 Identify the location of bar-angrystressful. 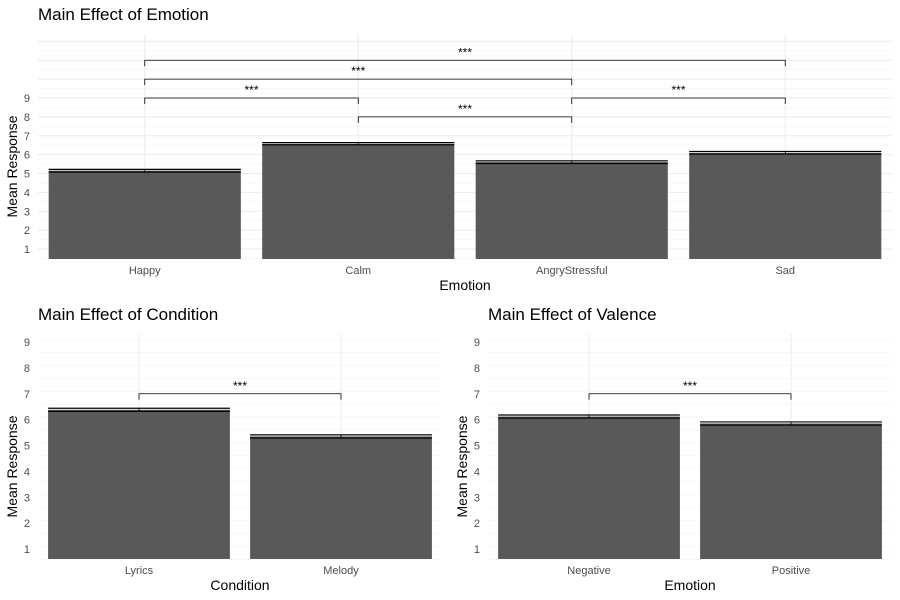
(571, 210).